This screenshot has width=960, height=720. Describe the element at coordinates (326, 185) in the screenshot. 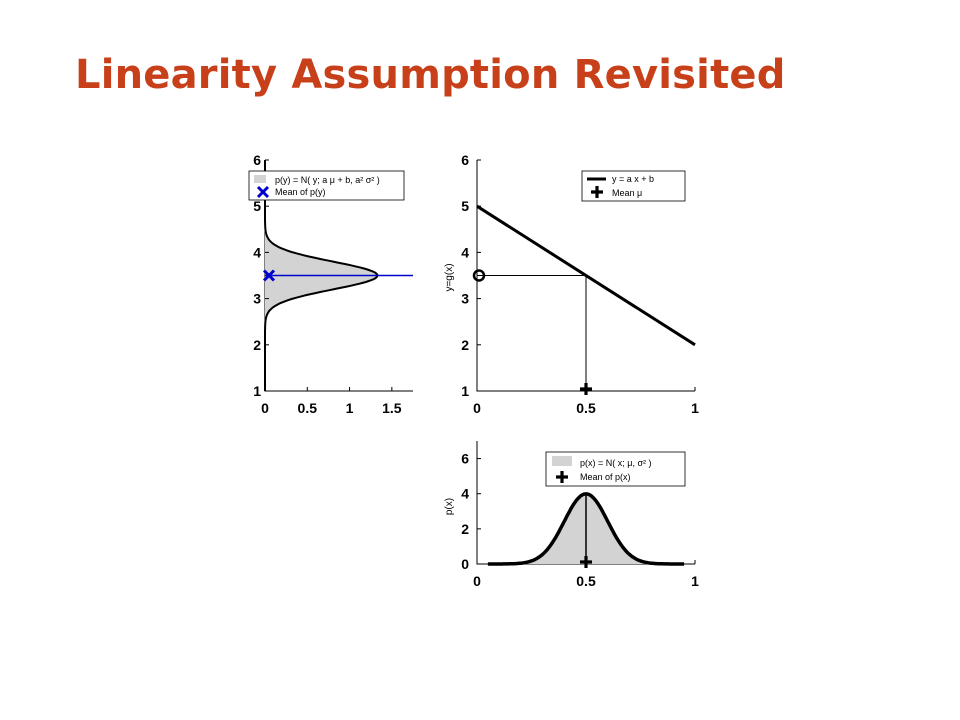

I see `py-legend-box` at that location.